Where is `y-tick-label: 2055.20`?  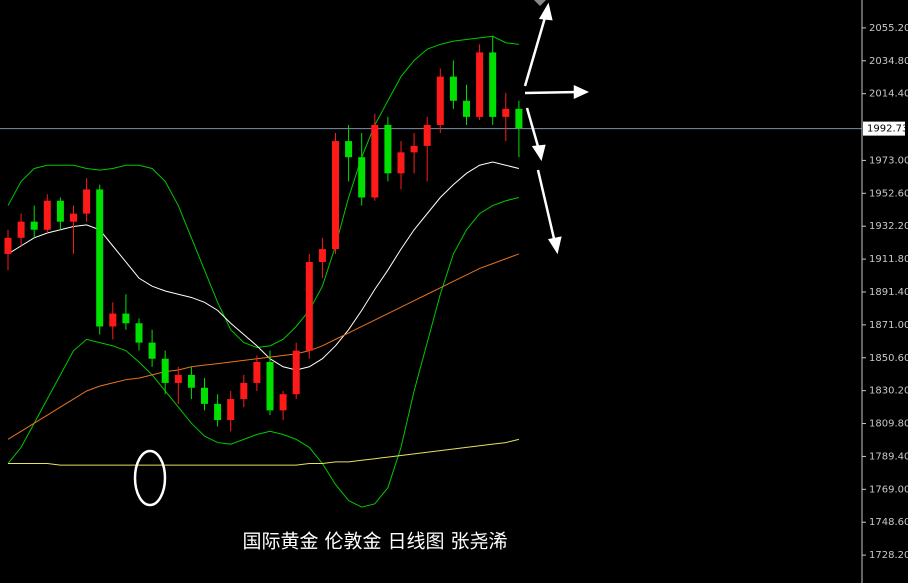 y-tick-label: 2055.20 is located at coordinates (888, 28).